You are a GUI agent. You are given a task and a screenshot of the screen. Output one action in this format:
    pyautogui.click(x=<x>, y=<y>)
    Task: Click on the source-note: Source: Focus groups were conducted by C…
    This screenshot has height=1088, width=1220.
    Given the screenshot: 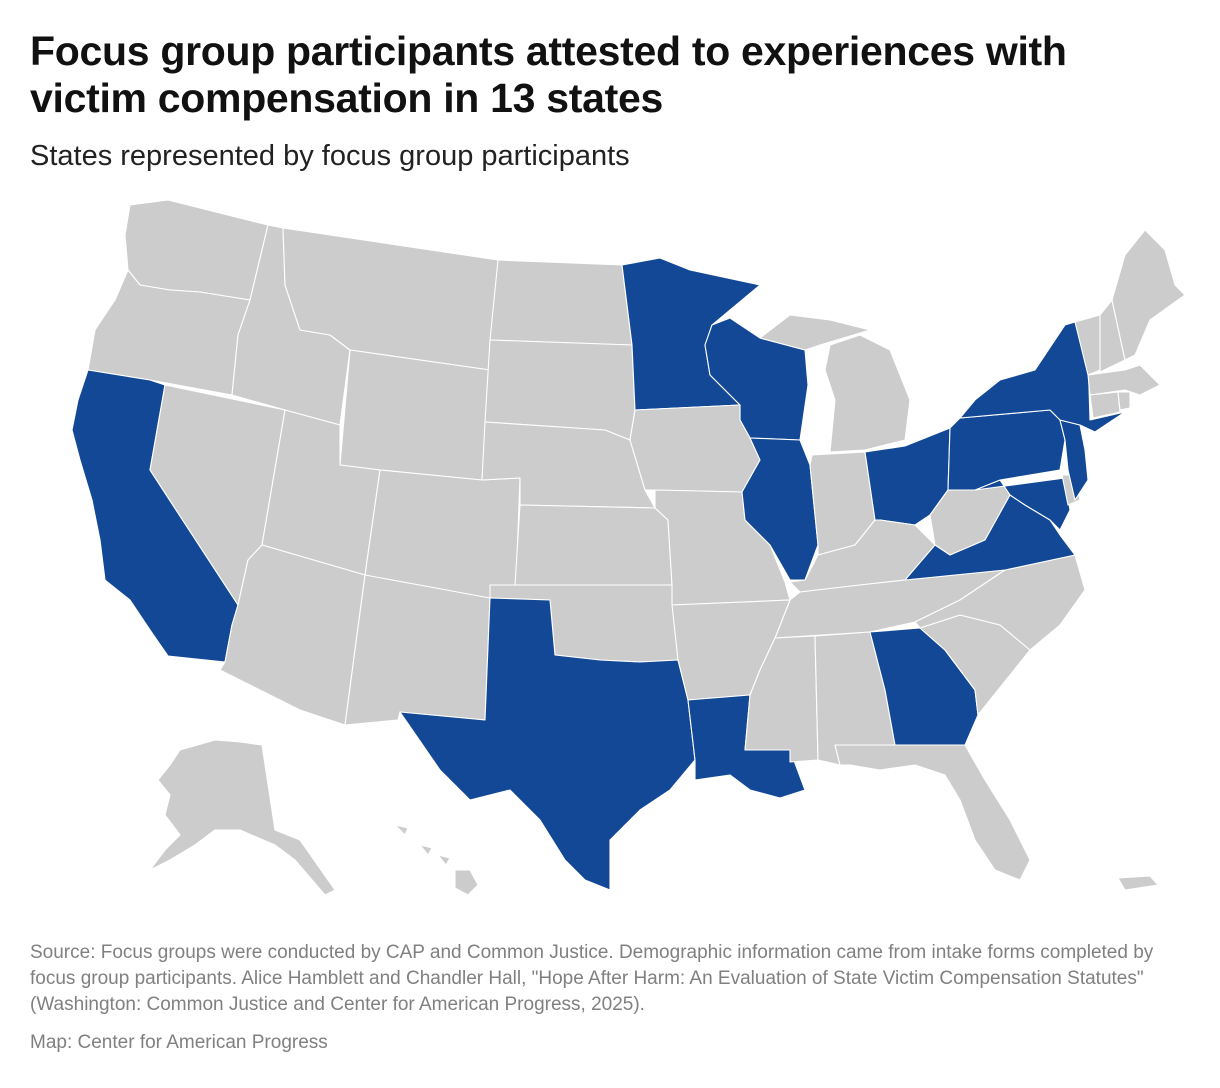 What is the action you would take?
    pyautogui.click(x=592, y=978)
    